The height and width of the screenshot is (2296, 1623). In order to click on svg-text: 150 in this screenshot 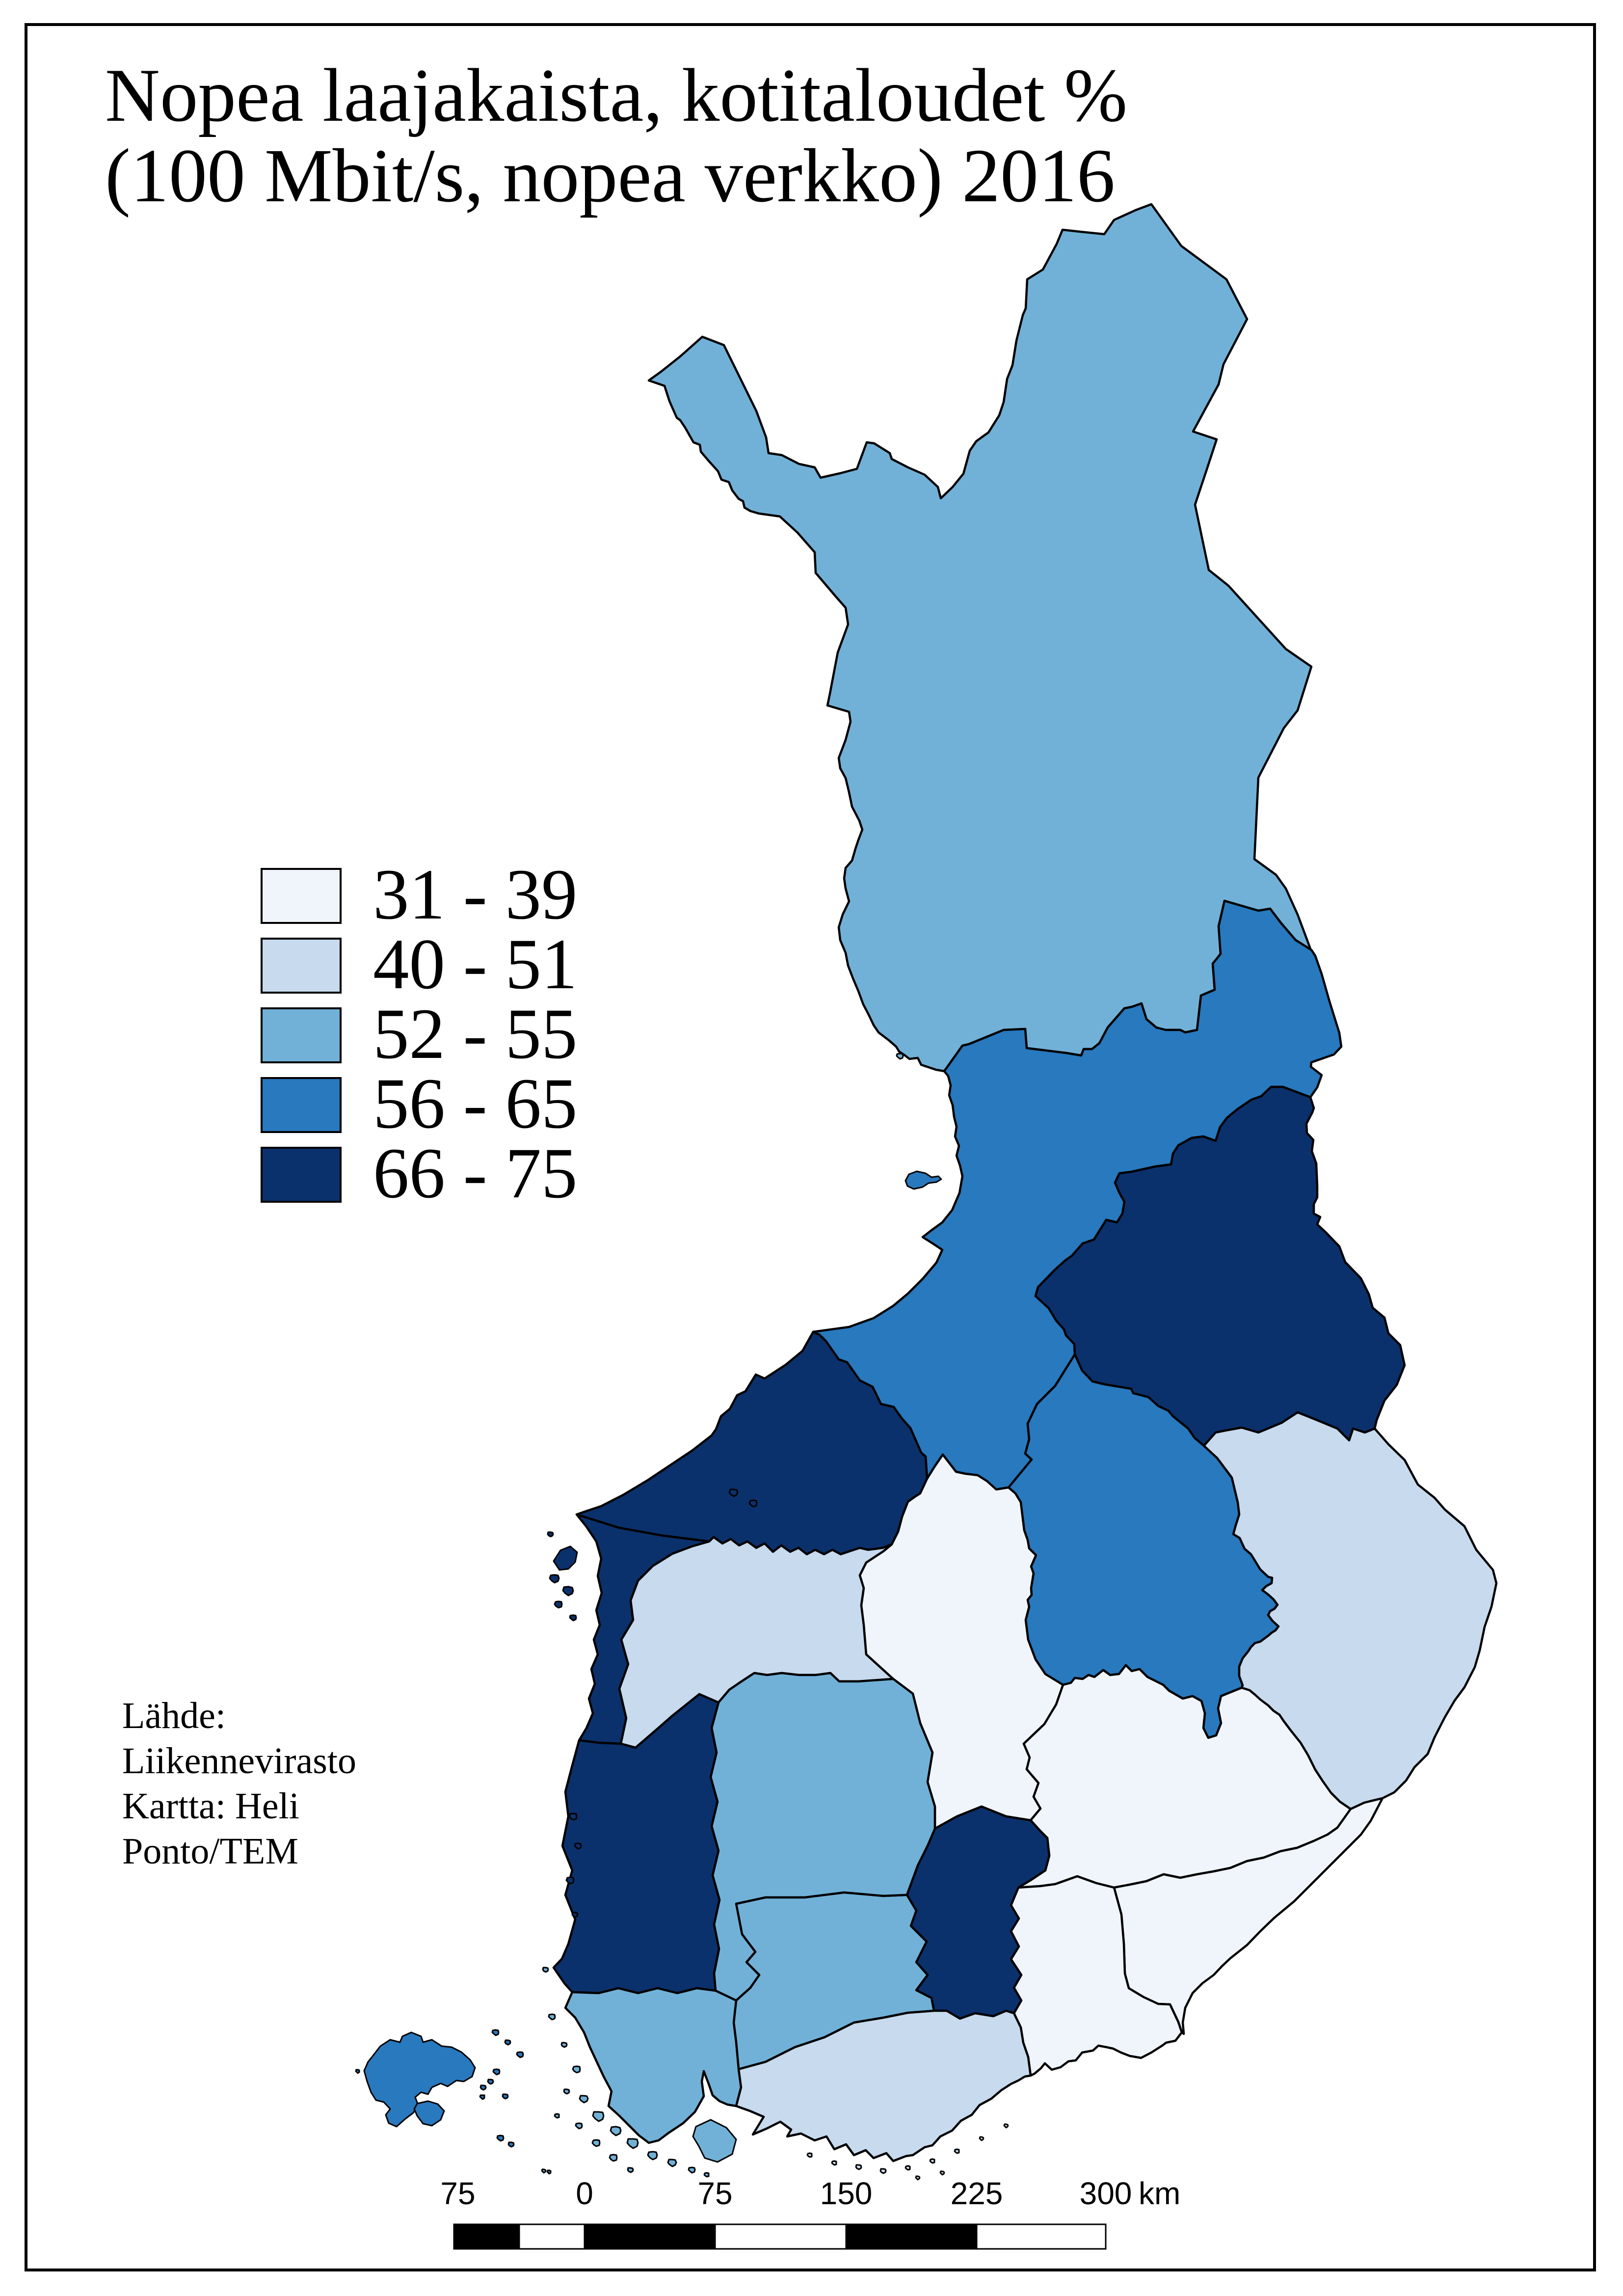, I will do `click(846, 2193)`.